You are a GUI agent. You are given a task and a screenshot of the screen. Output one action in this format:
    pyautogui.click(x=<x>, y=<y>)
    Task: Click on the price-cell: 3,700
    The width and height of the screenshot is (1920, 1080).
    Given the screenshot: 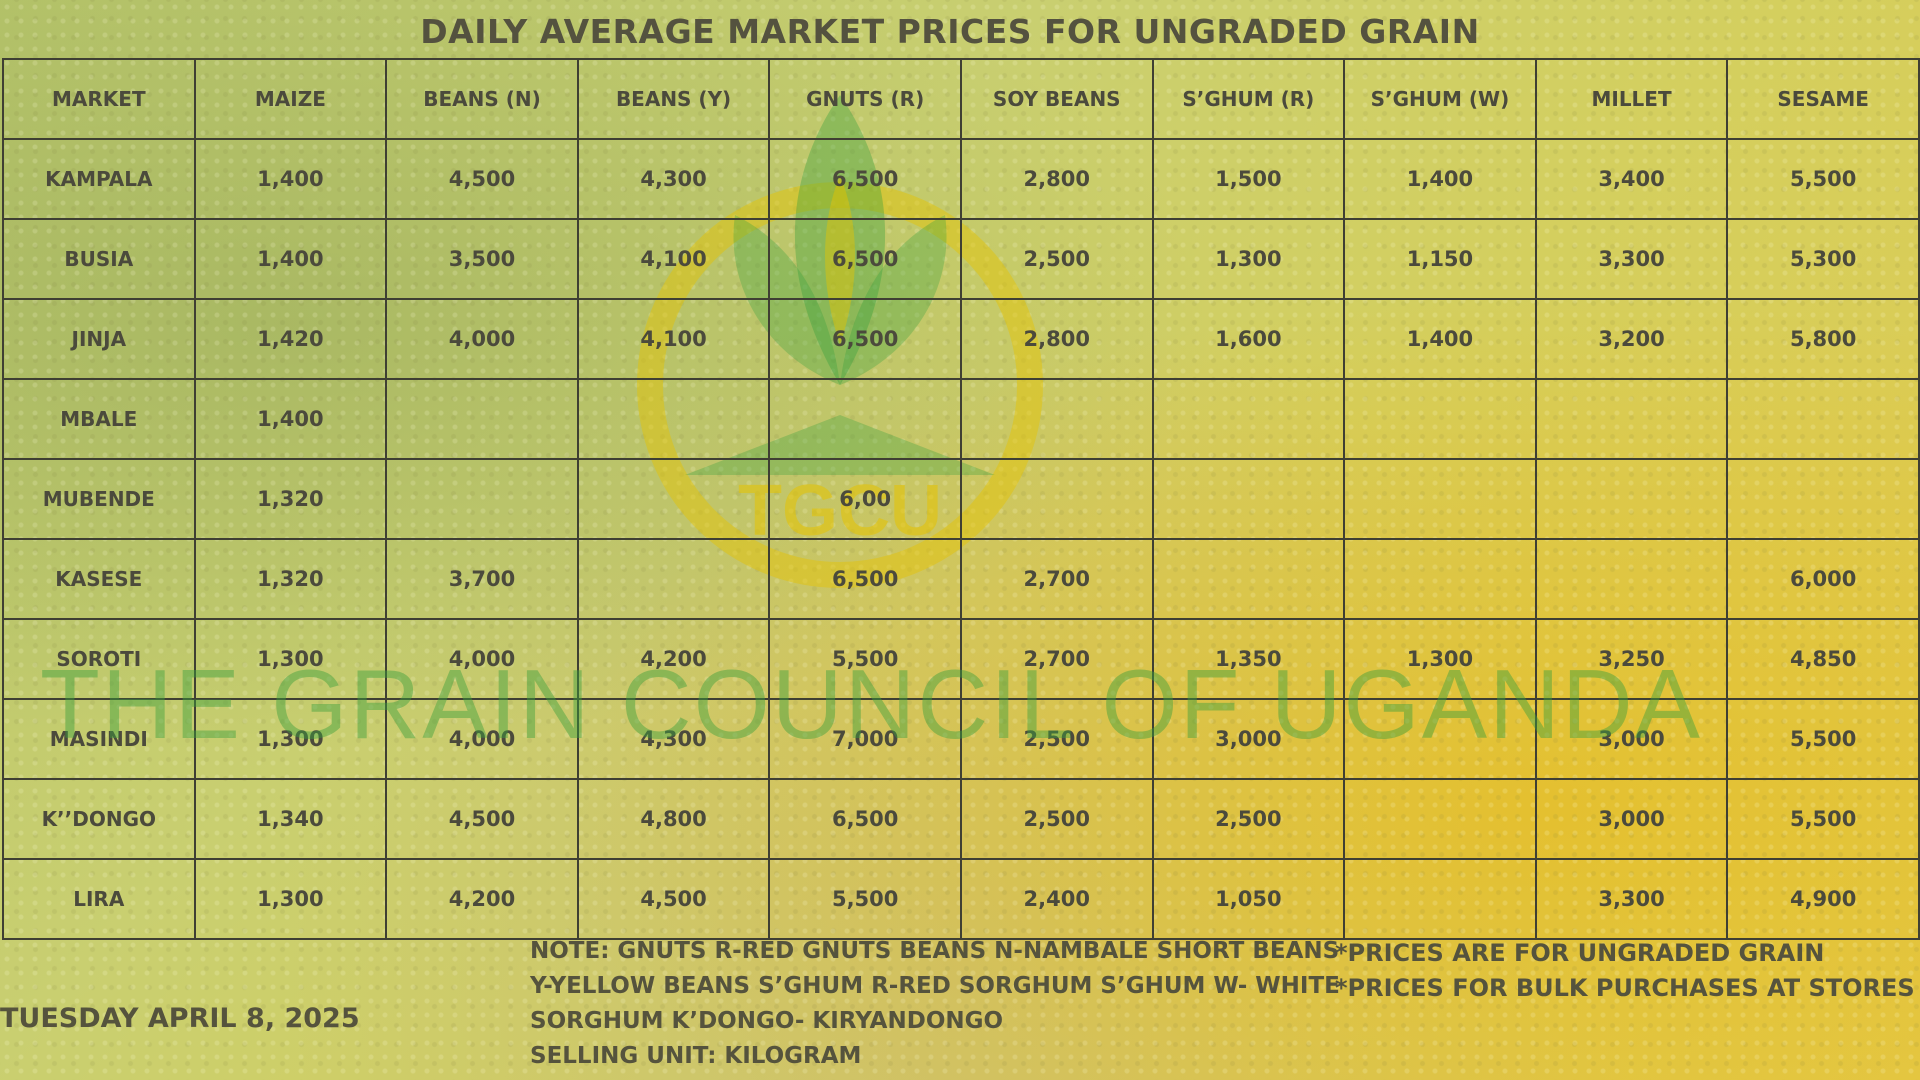 What is the action you would take?
    pyautogui.click(x=482, y=579)
    